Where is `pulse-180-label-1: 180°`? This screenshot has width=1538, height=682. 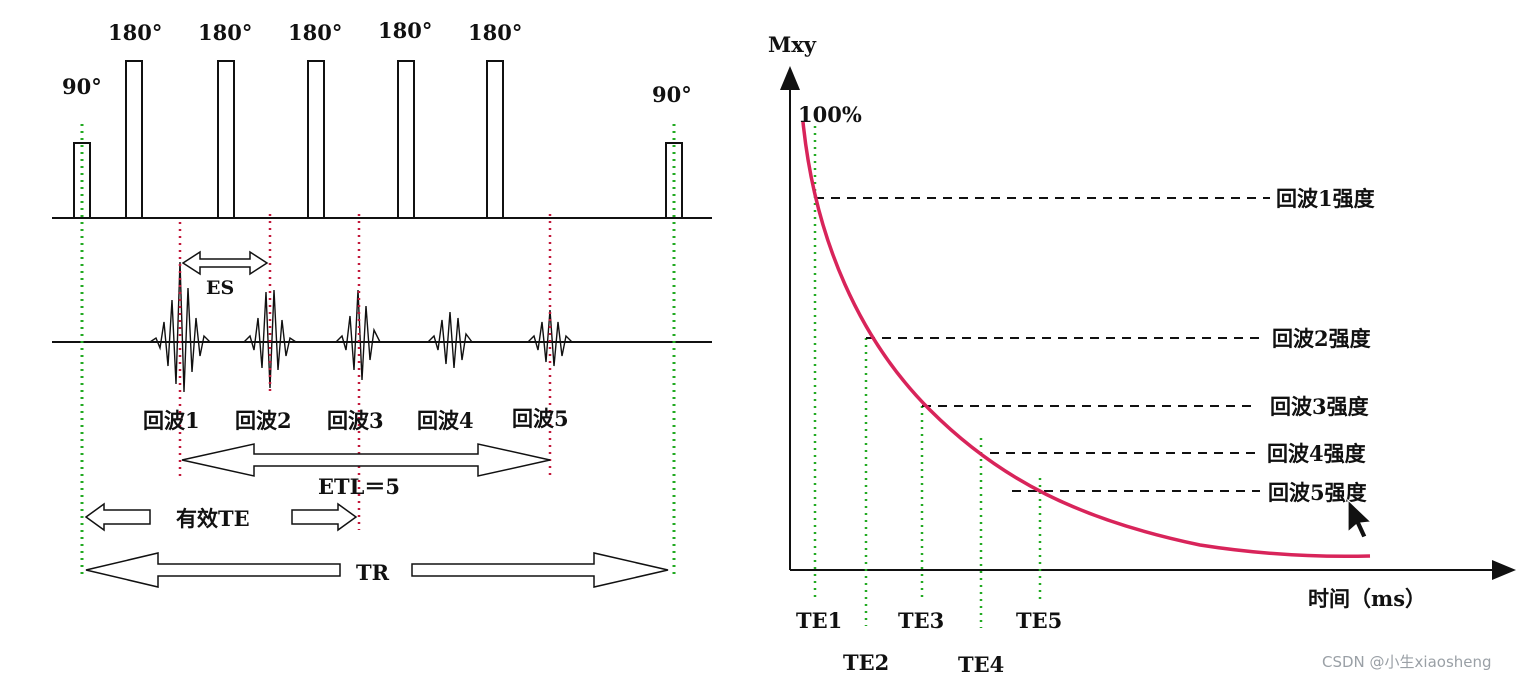
pulse-180-label-1: 180° is located at coordinates (135, 32).